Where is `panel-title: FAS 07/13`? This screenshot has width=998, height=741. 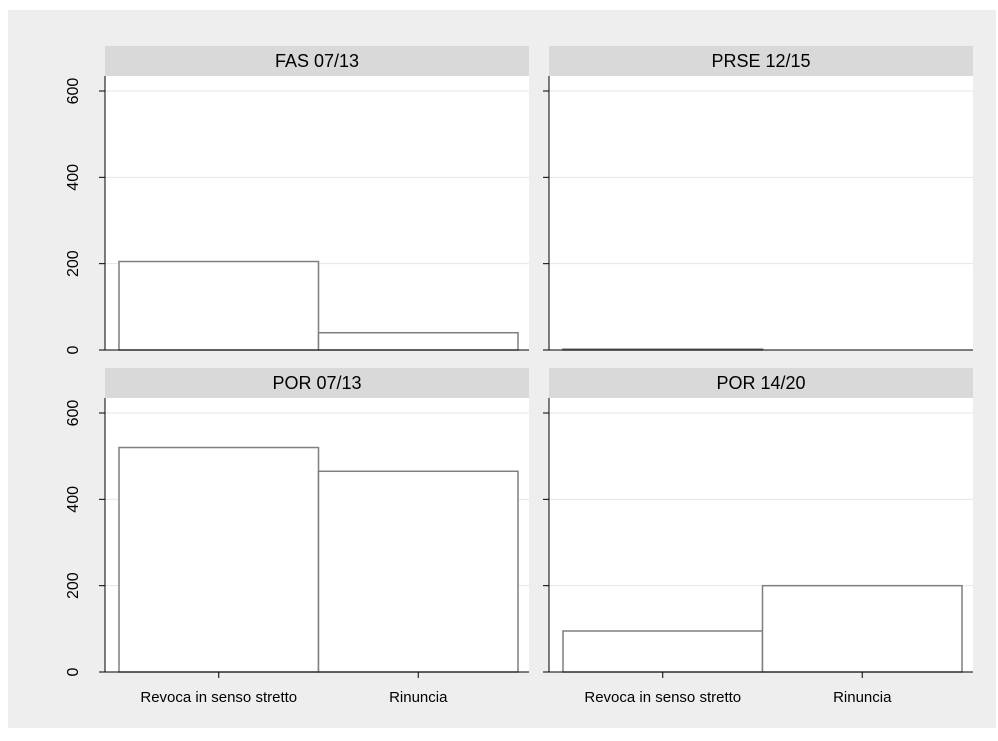 panel-title: FAS 07/13 is located at coordinates (317, 61).